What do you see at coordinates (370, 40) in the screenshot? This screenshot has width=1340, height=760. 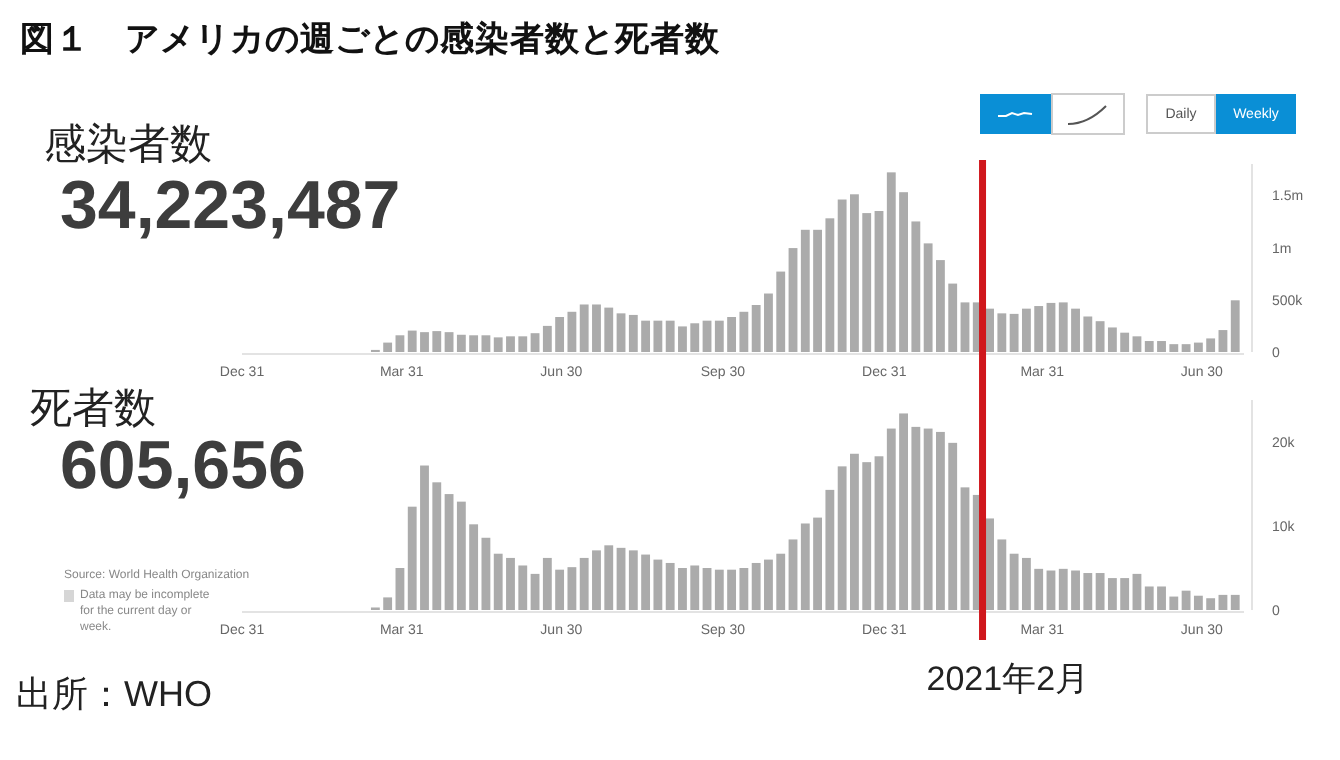 I see `chart-title: 図１ アメリカの週ごとの感染者数と死者数` at bounding box center [370, 40].